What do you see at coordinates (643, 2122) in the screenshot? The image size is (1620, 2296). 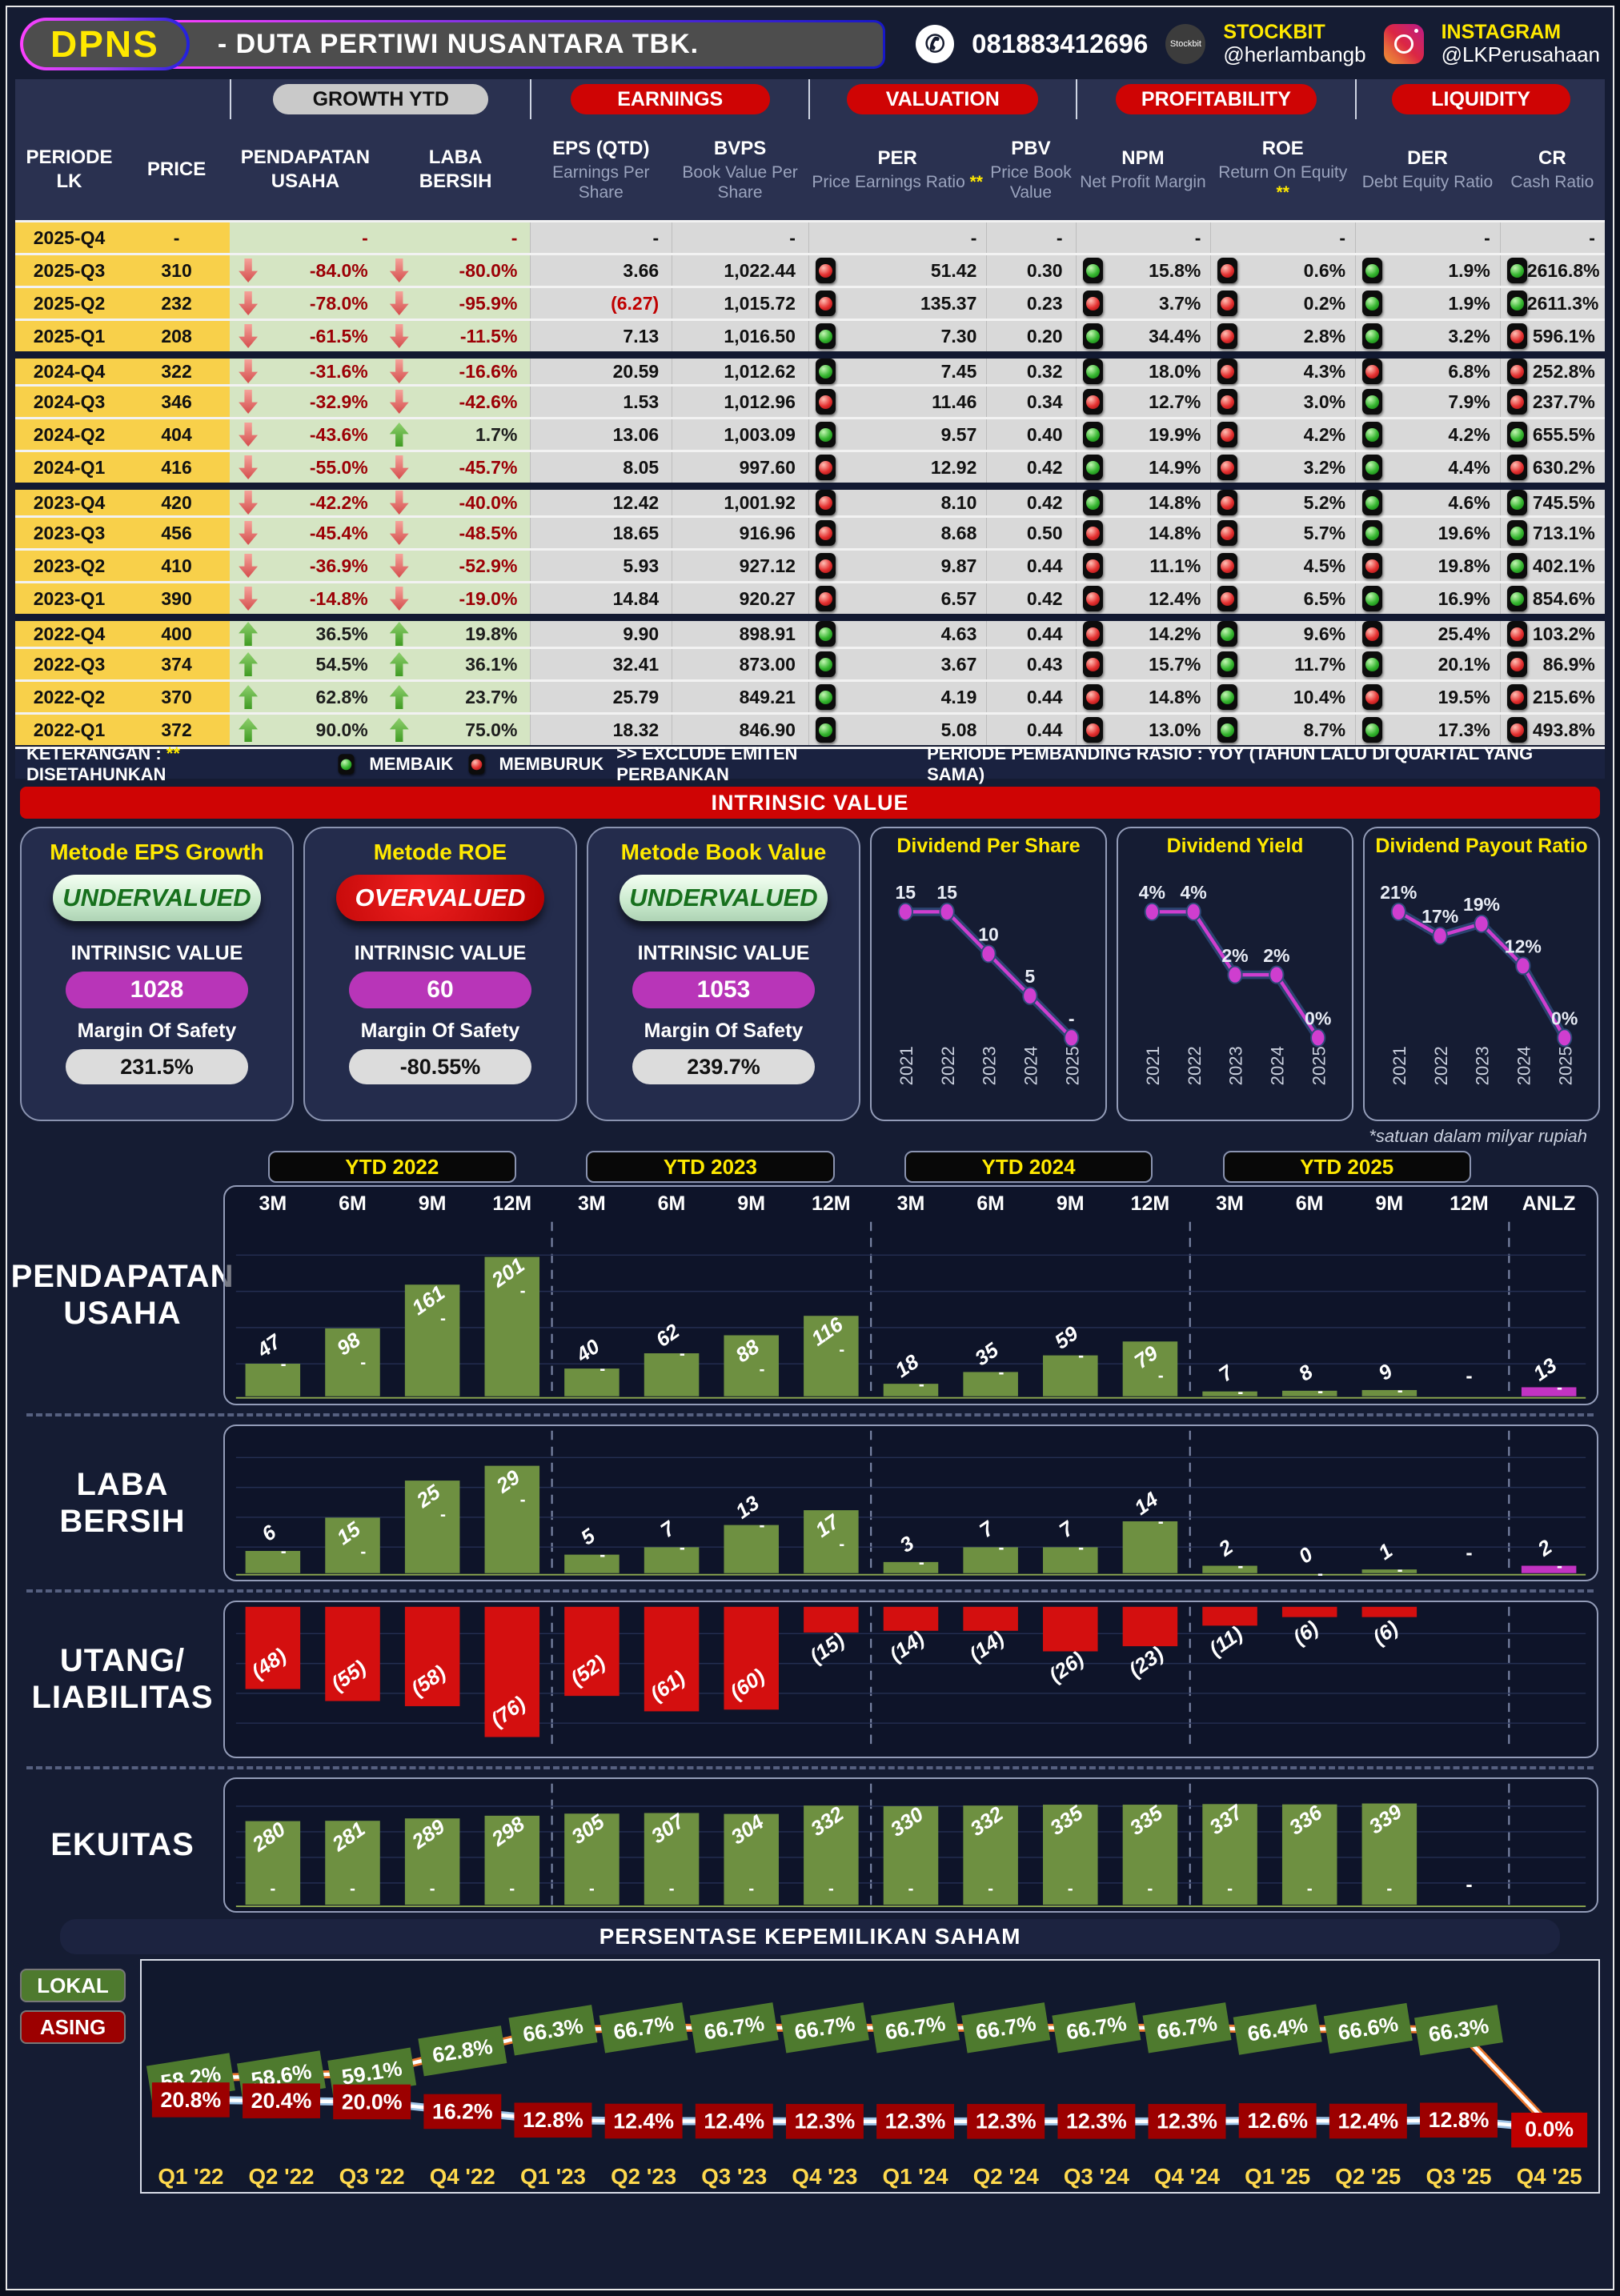 I see `svg-text: 12.4%` at bounding box center [643, 2122].